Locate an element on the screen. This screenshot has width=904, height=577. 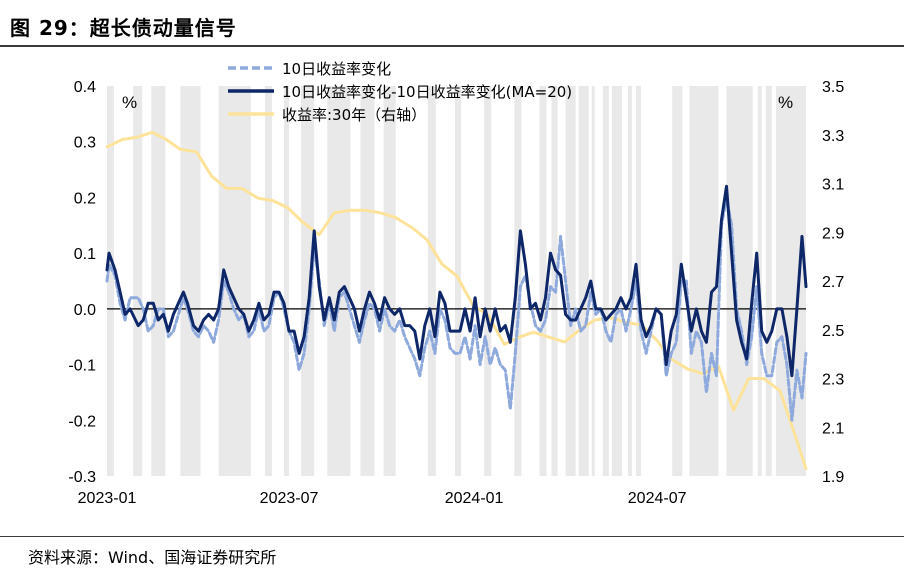
left-tick-label: 0.4 is located at coordinates (85, 87).